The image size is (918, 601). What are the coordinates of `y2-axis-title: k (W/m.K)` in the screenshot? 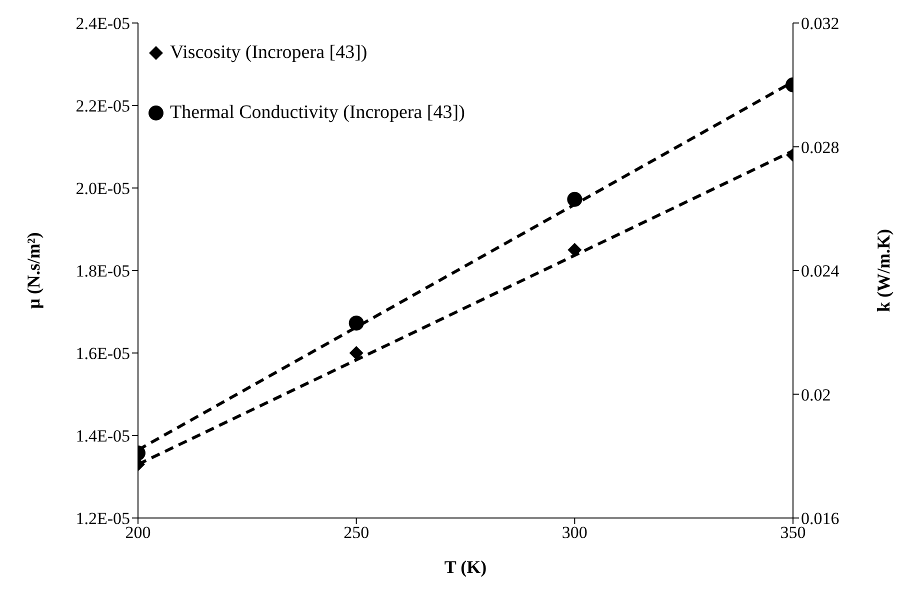 It's located at (883, 270).